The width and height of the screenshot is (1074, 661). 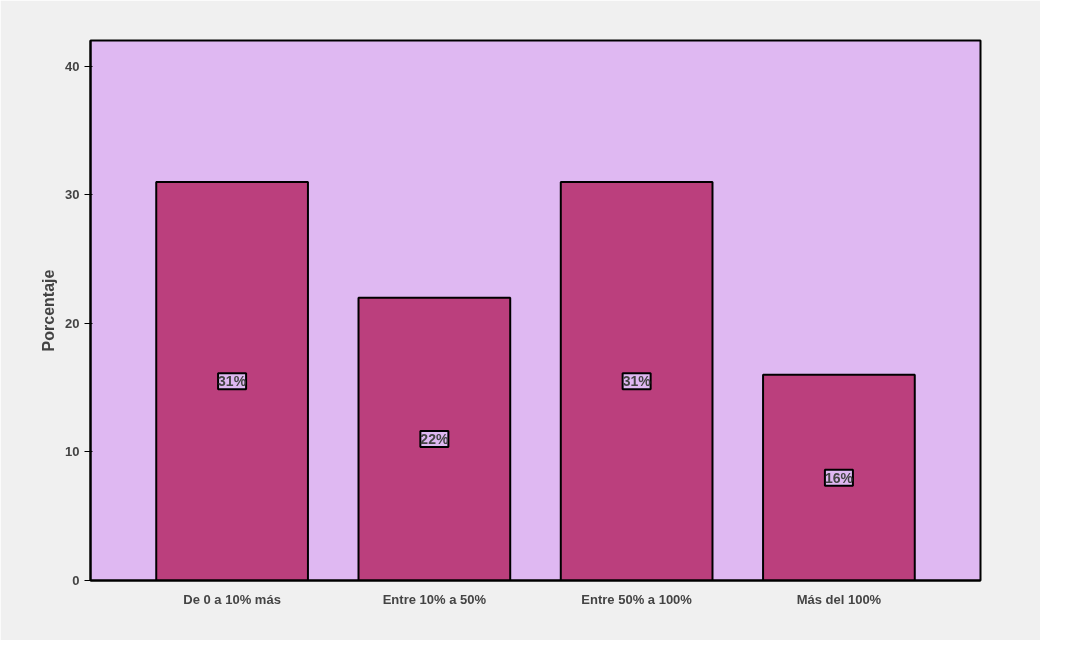 I want to click on y-axis-title: Porcentaje, so click(x=49, y=310).